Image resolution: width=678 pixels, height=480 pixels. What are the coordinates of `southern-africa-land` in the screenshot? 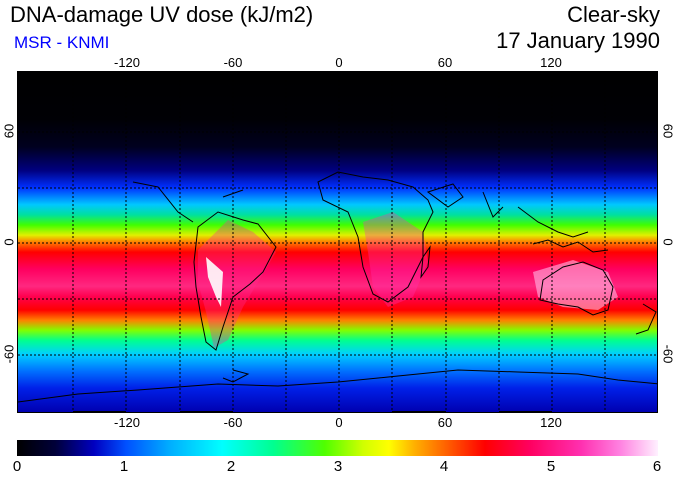 It's located at (395, 259).